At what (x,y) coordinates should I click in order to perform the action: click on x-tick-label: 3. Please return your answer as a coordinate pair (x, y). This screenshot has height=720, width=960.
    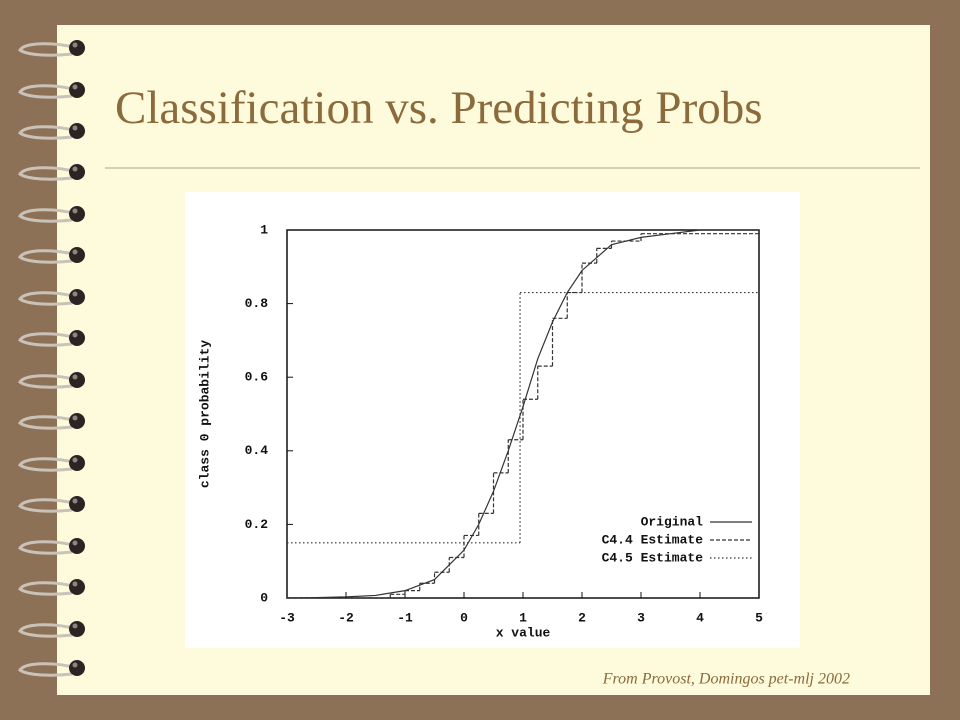
    Looking at the image, I should click on (641, 617).